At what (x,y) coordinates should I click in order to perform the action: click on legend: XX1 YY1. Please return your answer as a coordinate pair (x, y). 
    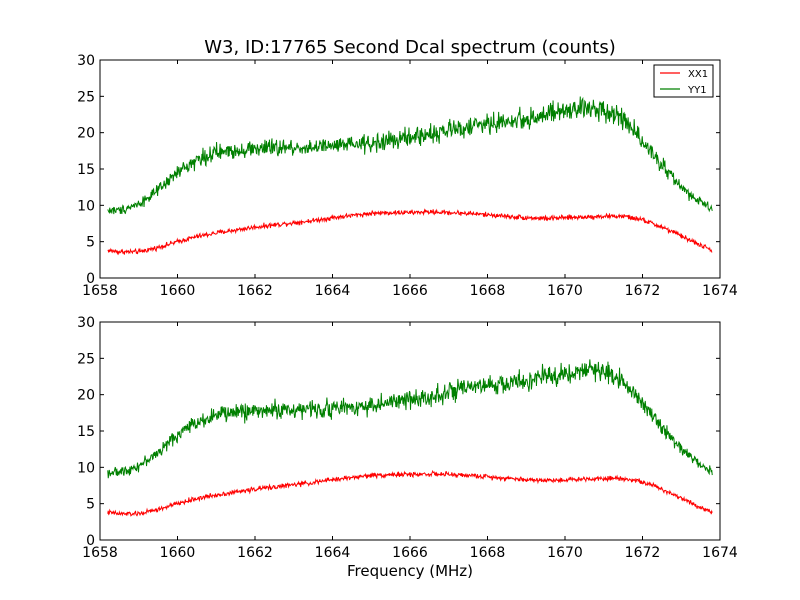
    Looking at the image, I should click on (683, 81).